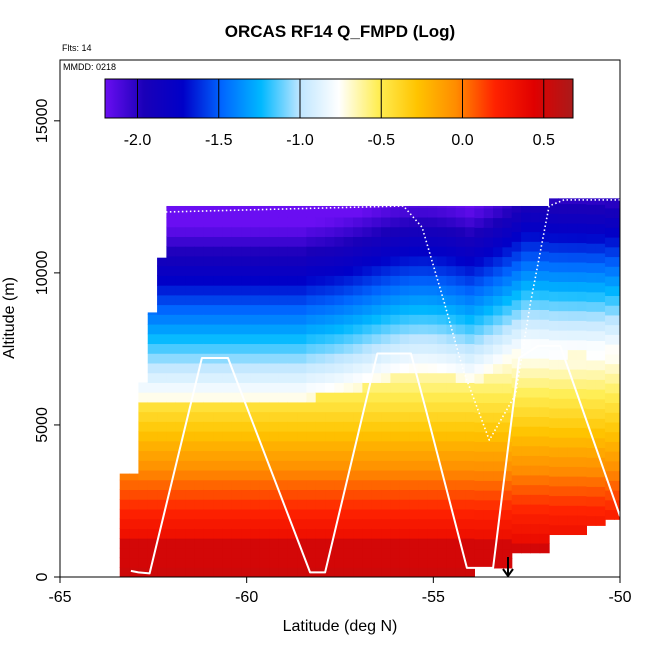 This screenshot has width=650, height=650. What do you see at coordinates (381, 140) in the screenshot?
I see `colorbar-tick-label: -0.5` at bounding box center [381, 140].